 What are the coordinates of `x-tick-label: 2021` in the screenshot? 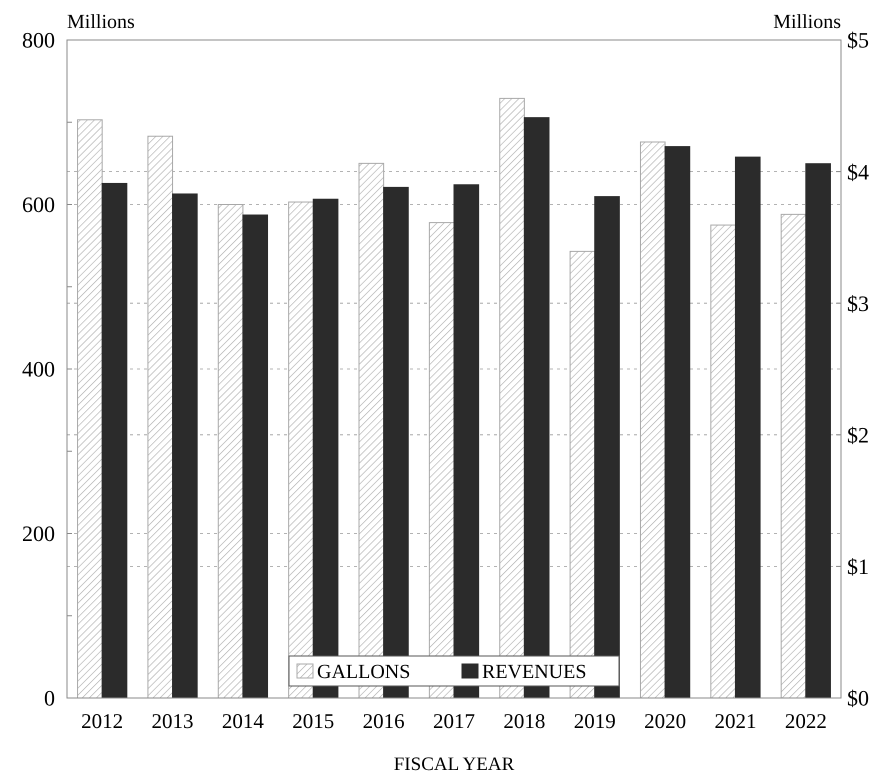 It's located at (735, 721).